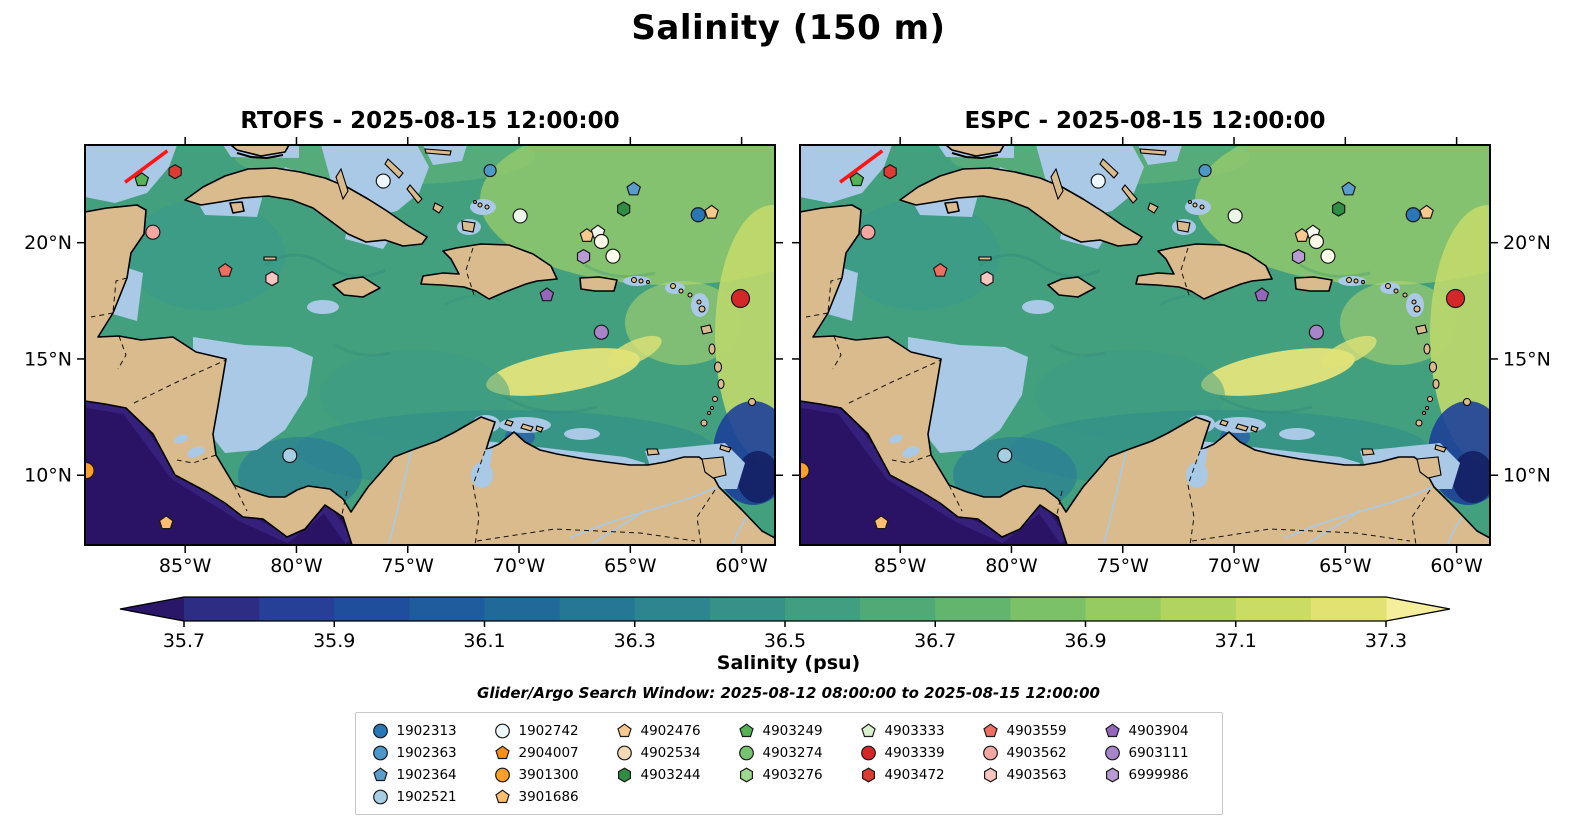 This screenshot has height=827, width=1577. I want to click on legend-column: 1902313 1902363 1902364 1902521, so click(423, 763).